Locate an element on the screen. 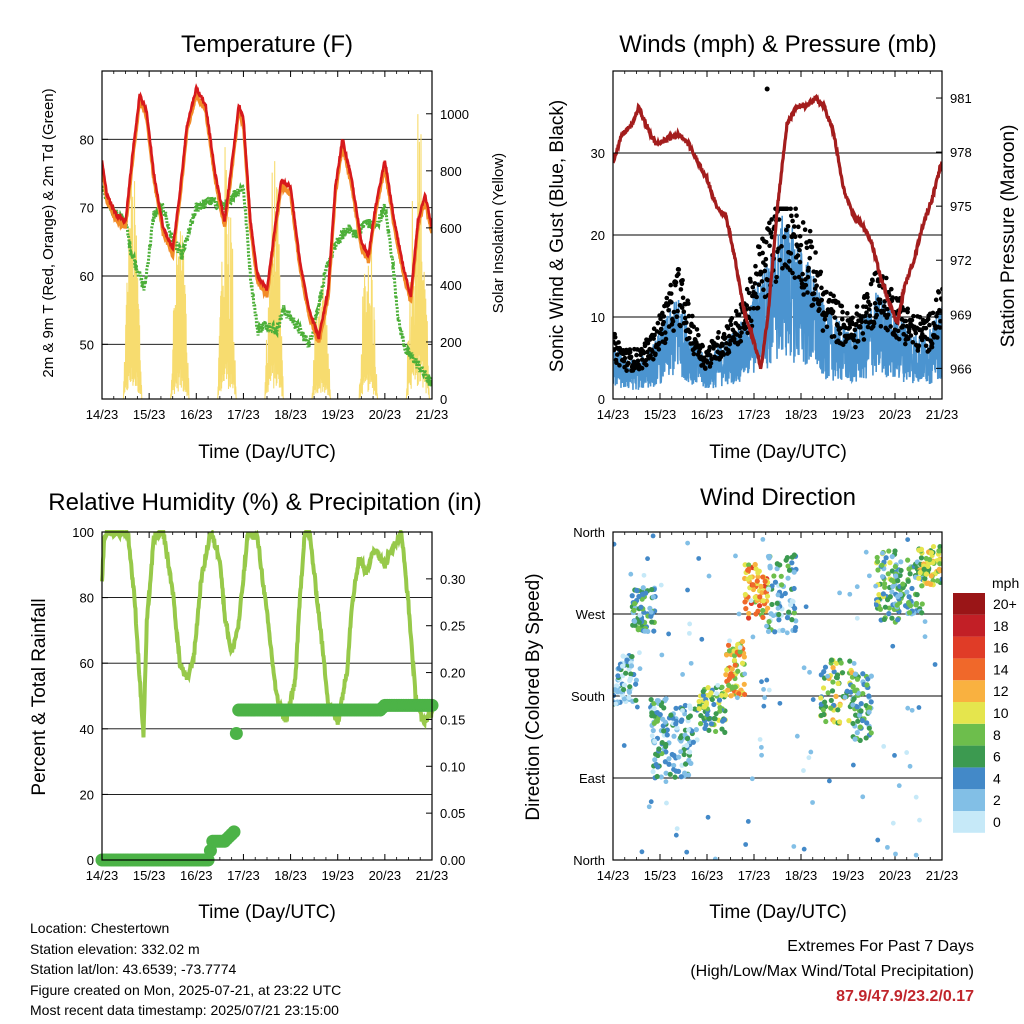 The width and height of the screenshot is (1024, 1024). humidity-ylabel-left: Percent & Total Rainfall is located at coordinates (39, 696).